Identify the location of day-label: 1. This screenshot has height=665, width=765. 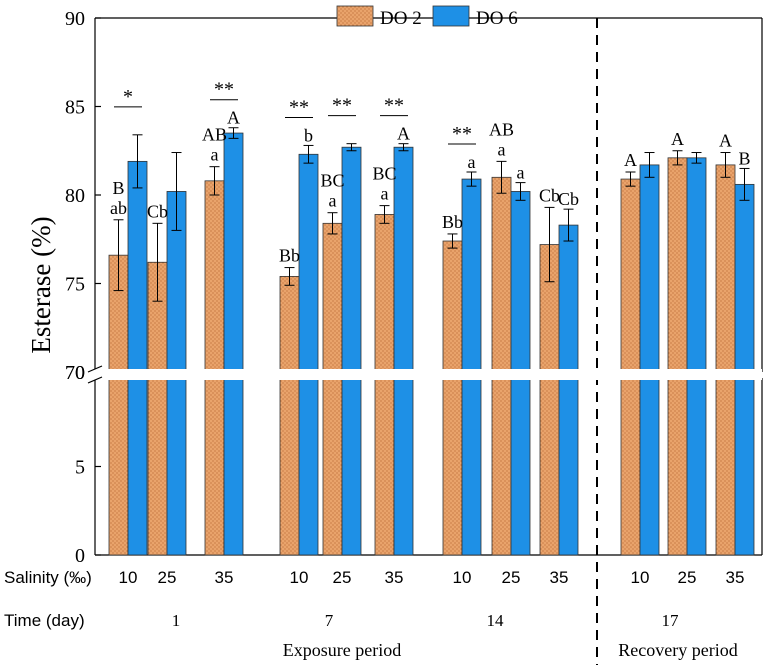
(176, 620).